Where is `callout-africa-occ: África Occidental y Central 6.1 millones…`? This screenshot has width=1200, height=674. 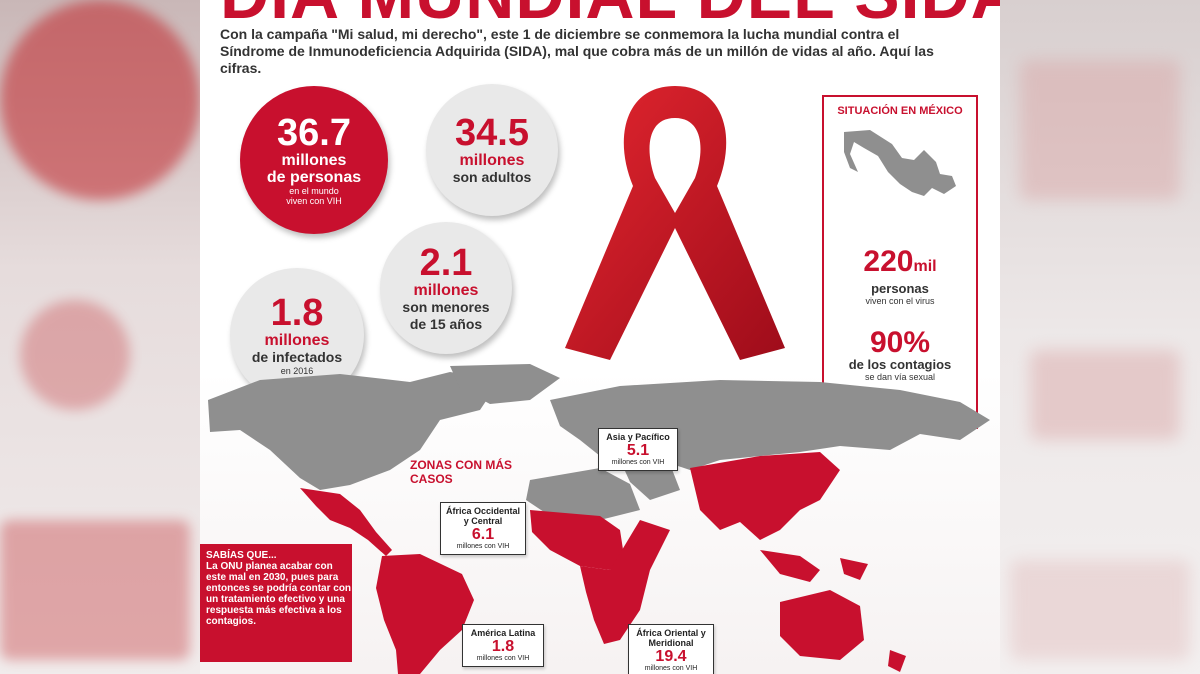 callout-africa-occ: África Occidental y Central 6.1 millones… is located at coordinates (483, 528).